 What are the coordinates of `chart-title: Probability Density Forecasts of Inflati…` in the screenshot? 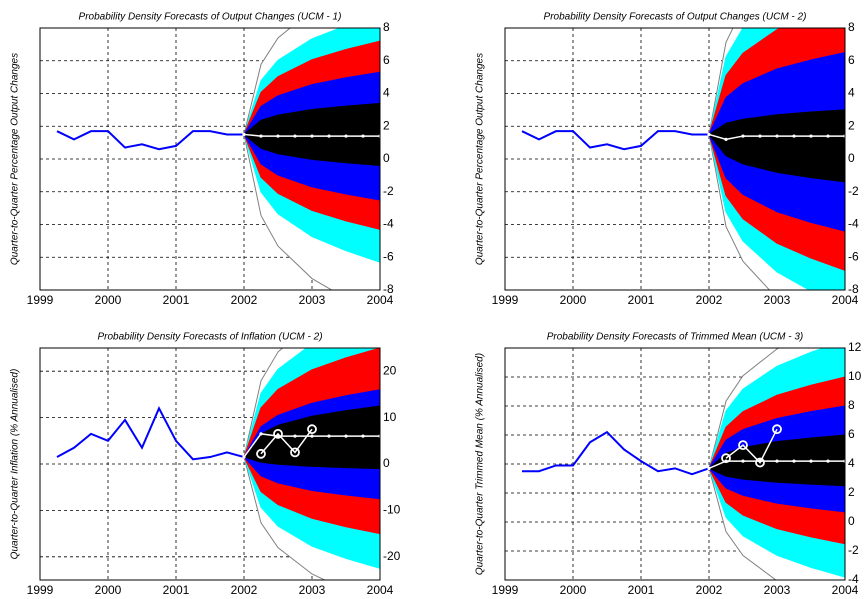 It's located at (209, 337).